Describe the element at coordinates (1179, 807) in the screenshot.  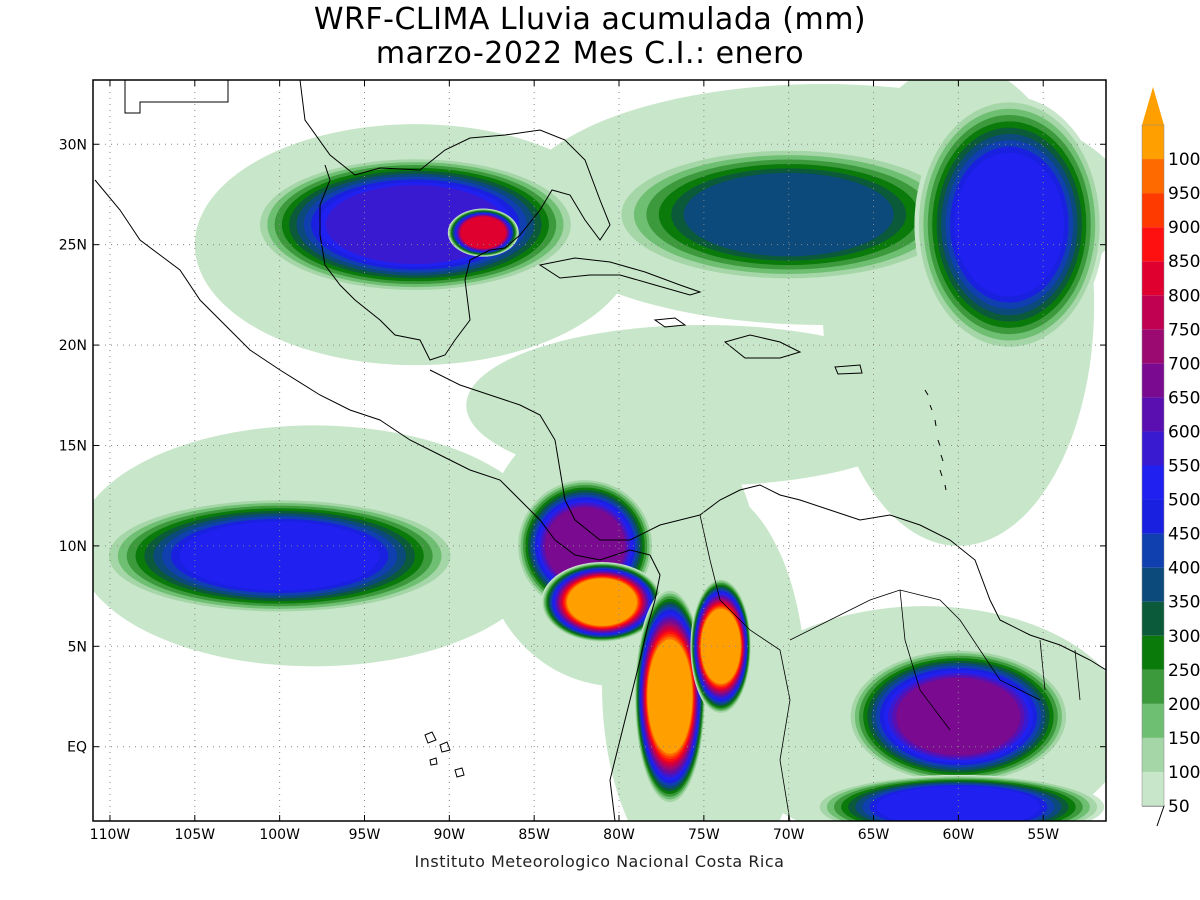
I see `colorbar-label: 50` at that location.